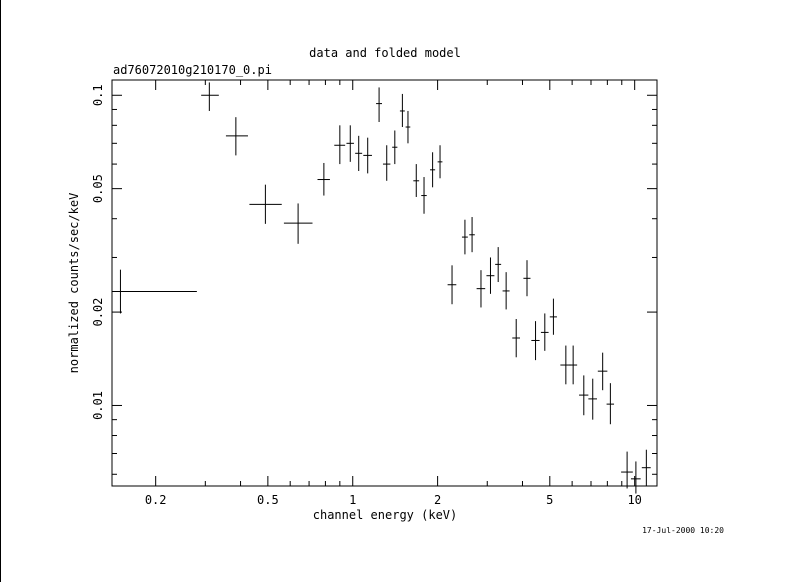  I want to click on x-tick-label: 2, so click(437, 500).